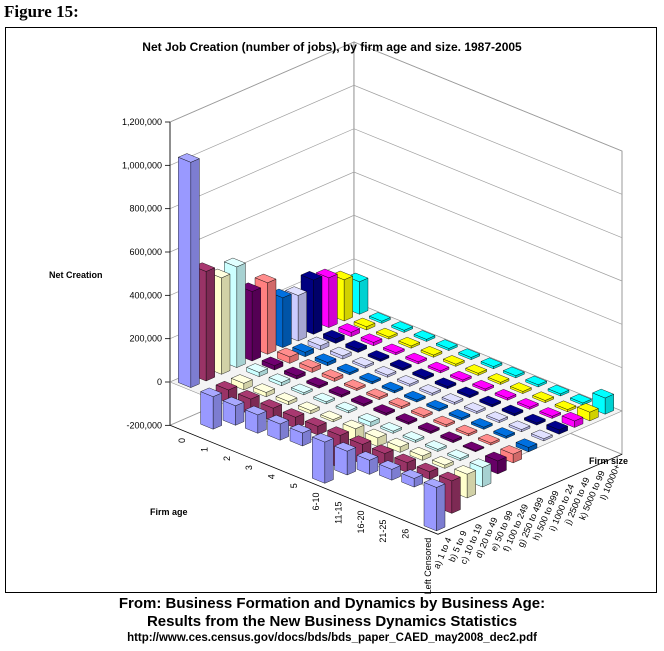 The height and width of the screenshot is (651, 664). I want to click on bar-face-side, so click(318, 460).